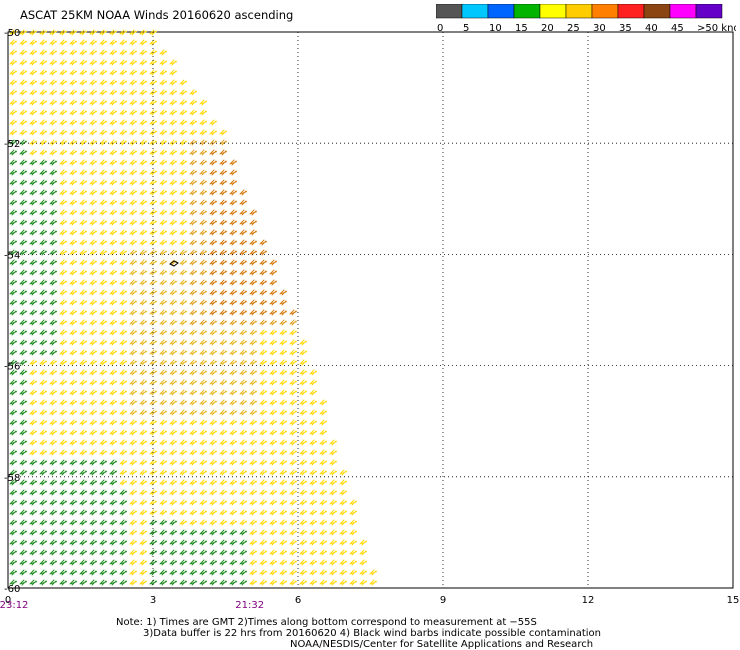 Image resolution: width=740 pixels, height=650 pixels. I want to click on lat-tick-label: -58, so click(12, 478).